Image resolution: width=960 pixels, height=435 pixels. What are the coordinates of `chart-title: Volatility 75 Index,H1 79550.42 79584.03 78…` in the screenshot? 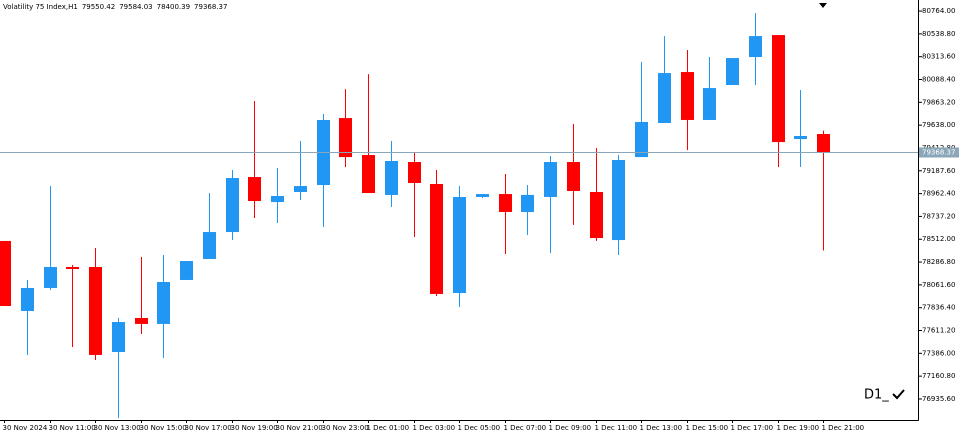 It's located at (115, 7).